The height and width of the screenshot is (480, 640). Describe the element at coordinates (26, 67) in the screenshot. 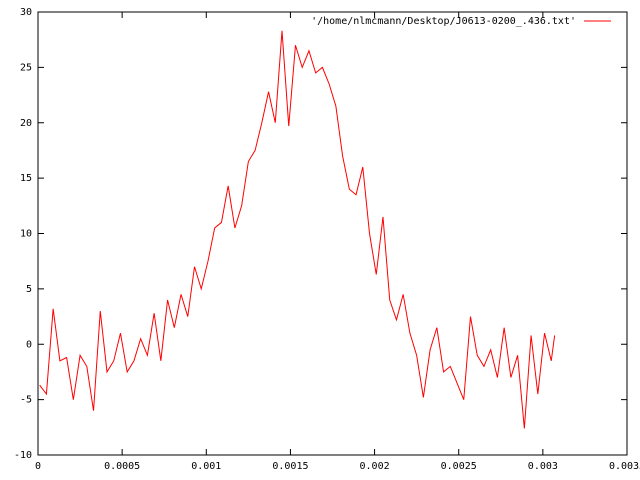

I see `y-tick-label: 25` at that location.